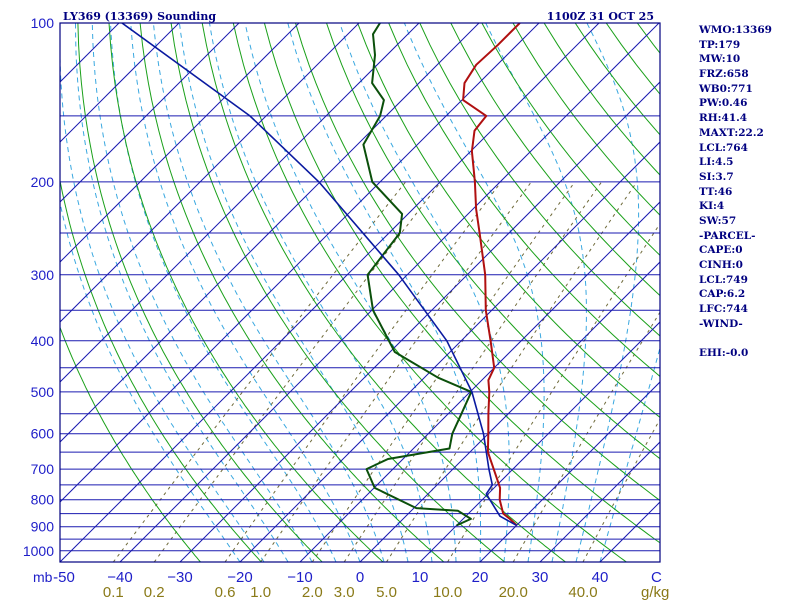 This screenshot has width=800, height=600. Describe the element at coordinates (299, 577) in the screenshot. I see `temperature-tick-label: −10` at that location.